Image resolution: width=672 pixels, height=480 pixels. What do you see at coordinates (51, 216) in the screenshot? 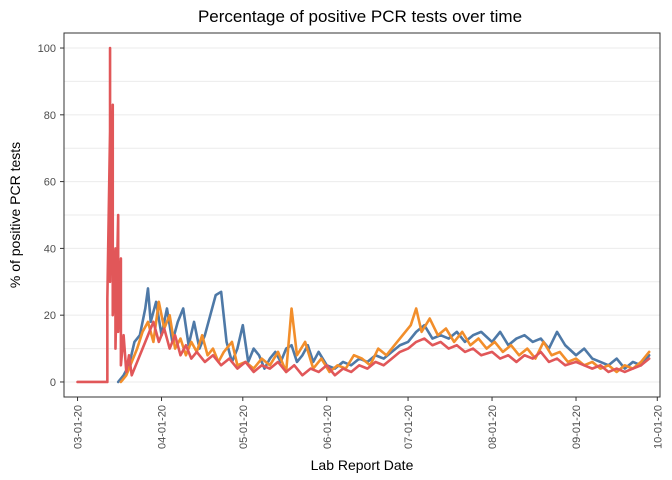
I see `y-axis: 0 20 40 60 80 100` at bounding box center [51, 216].